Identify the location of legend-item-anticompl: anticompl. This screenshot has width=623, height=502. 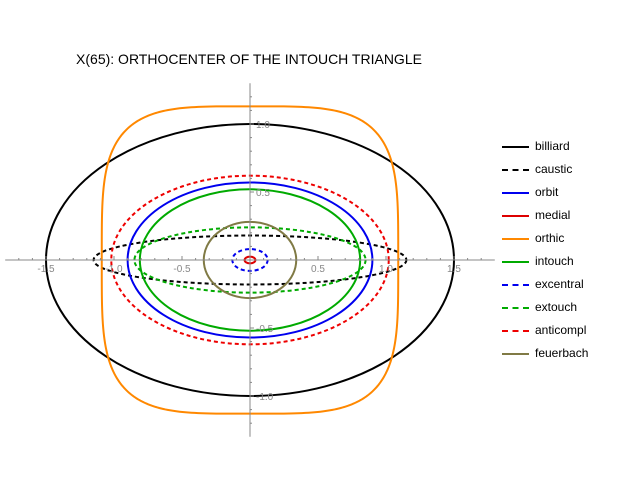
(562, 331).